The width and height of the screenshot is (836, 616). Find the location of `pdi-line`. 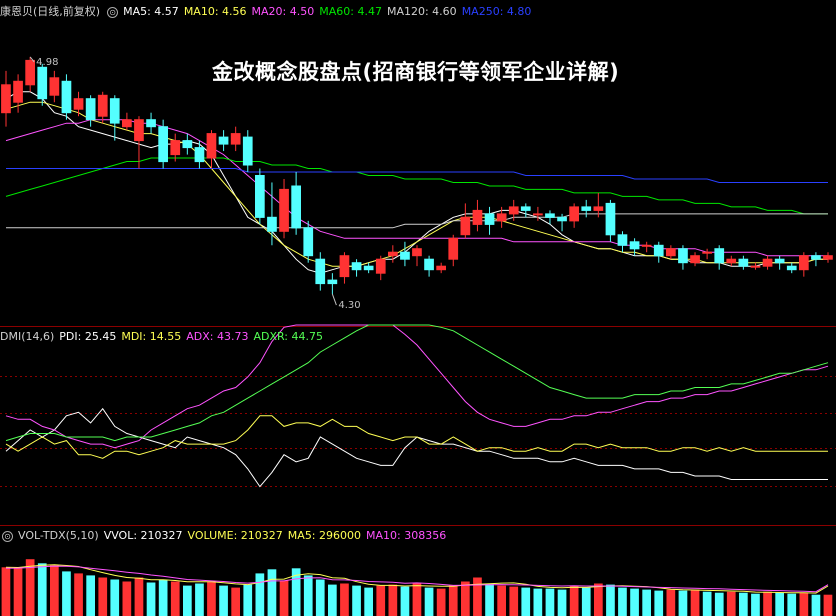

pdi-line is located at coordinates (416, 447).